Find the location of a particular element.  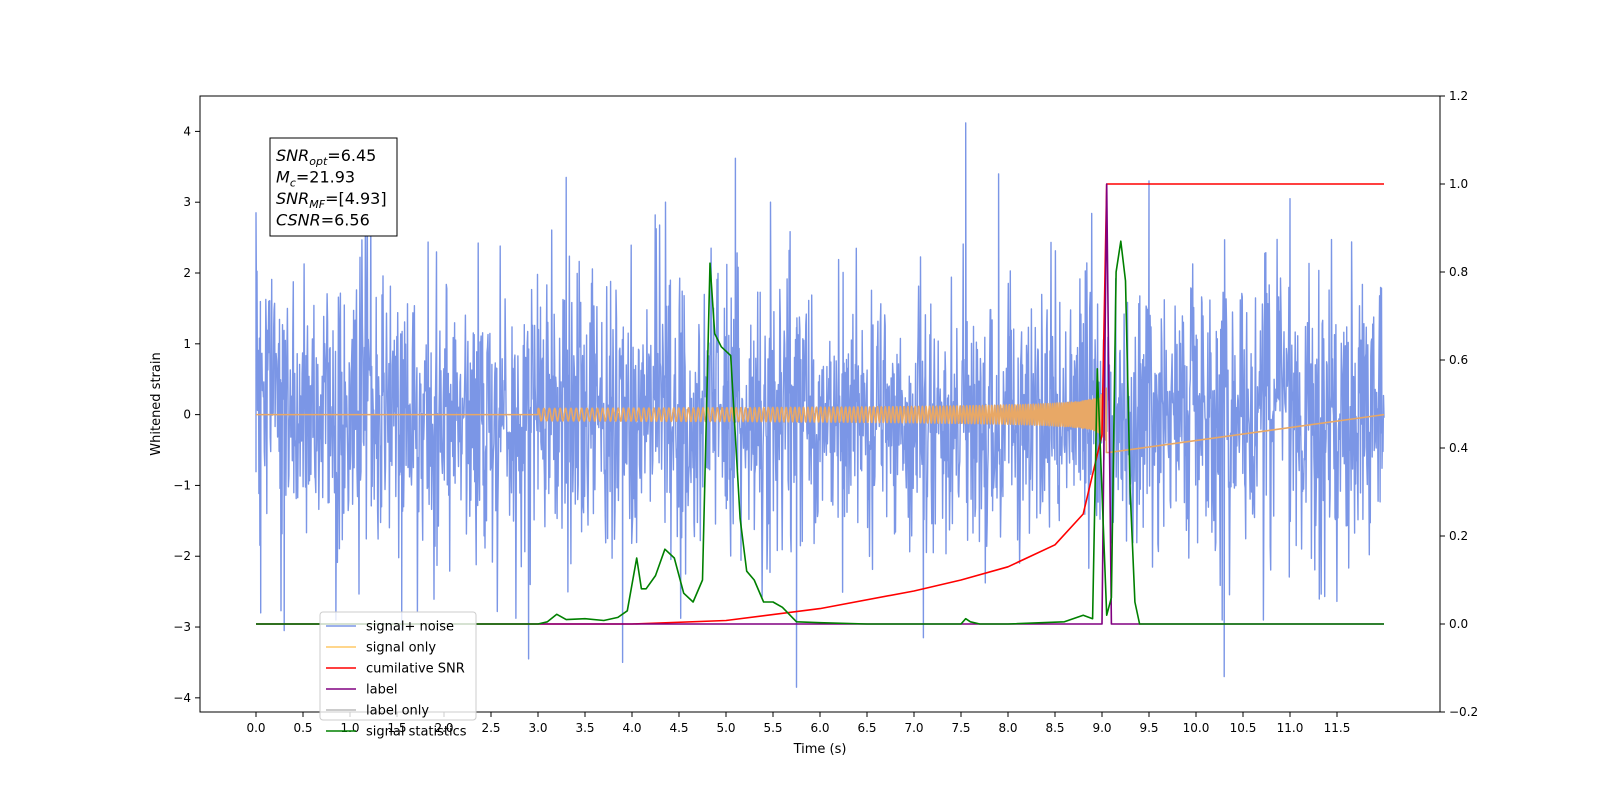

y-tick-label: 4 is located at coordinates (187, 131).